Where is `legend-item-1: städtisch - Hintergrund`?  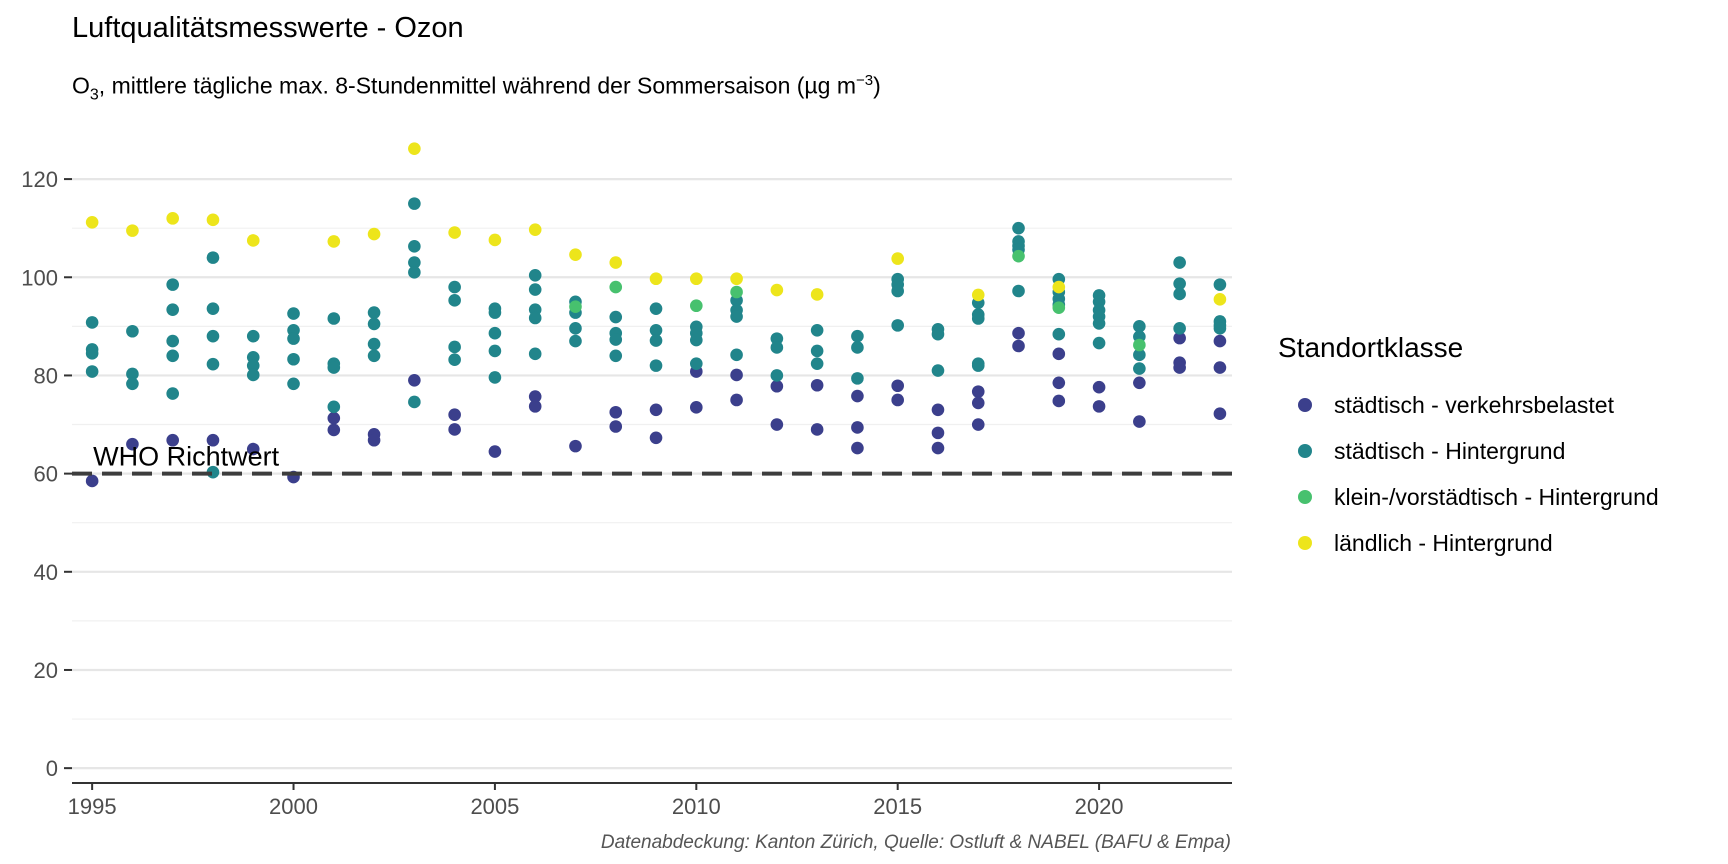
legend-item-1: städtisch - Hintergrund is located at coordinates (1468, 451).